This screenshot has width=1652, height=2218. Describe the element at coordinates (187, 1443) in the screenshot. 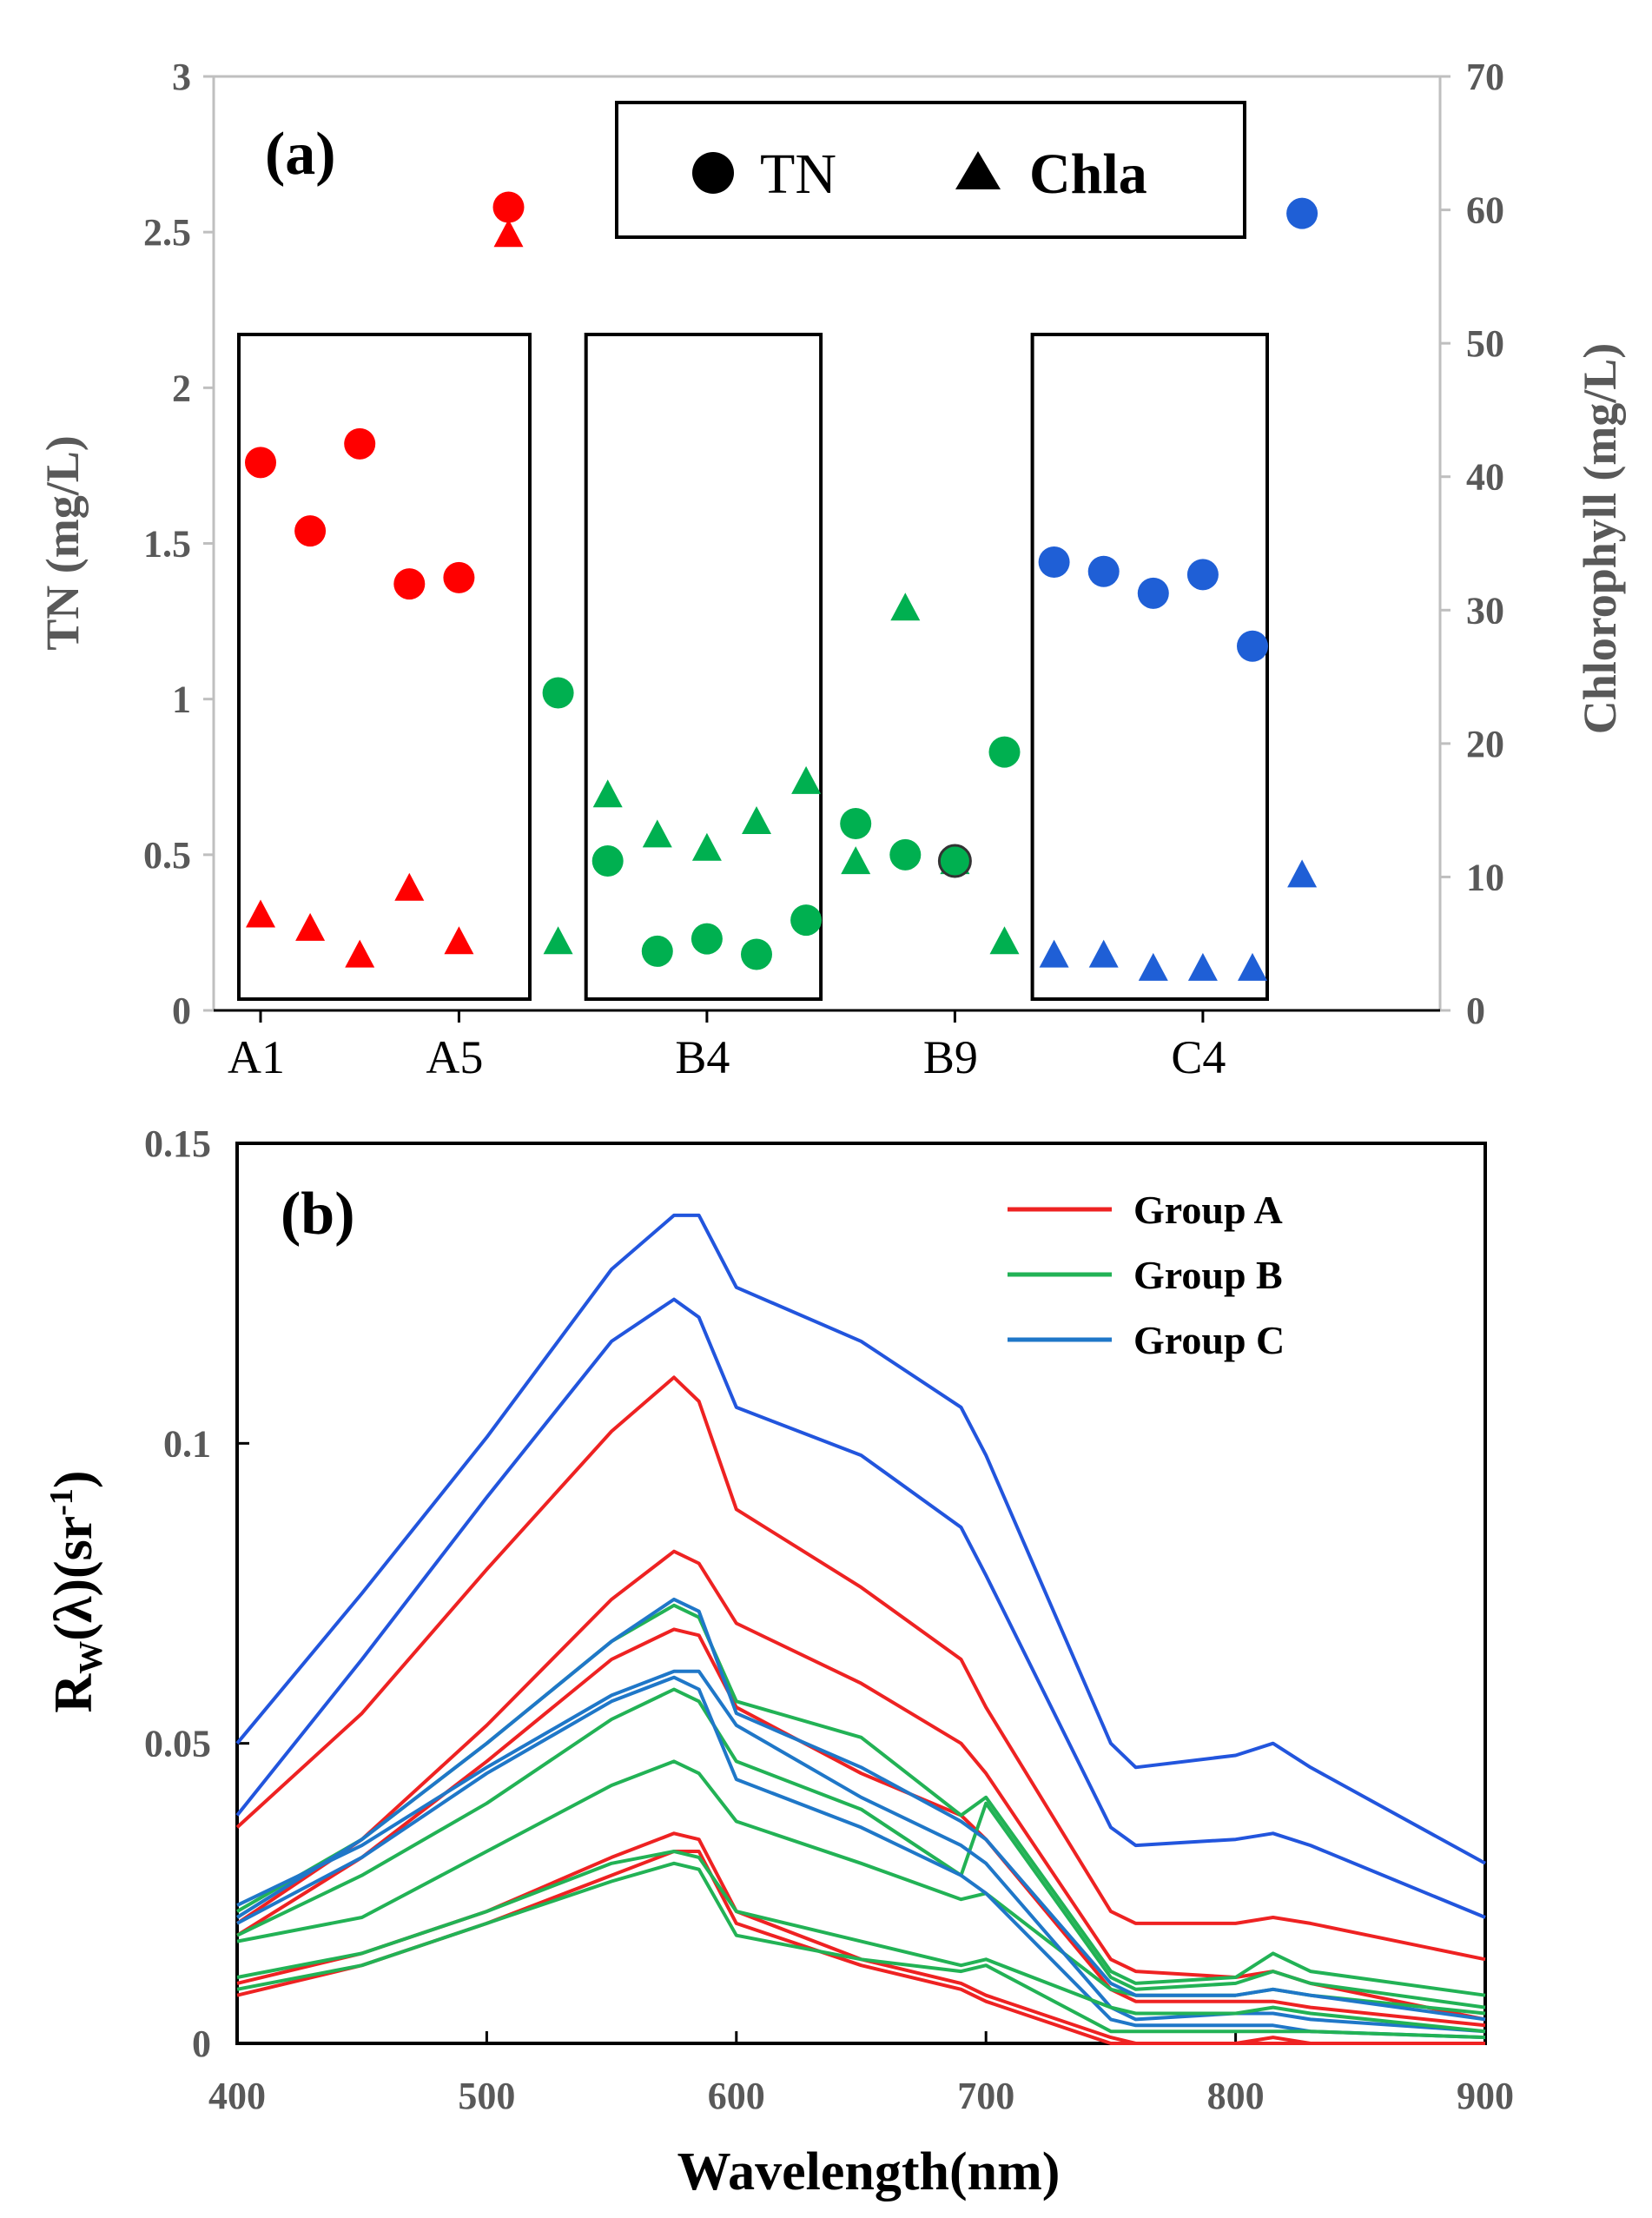

I see `y-tick-label: 0.1` at that location.